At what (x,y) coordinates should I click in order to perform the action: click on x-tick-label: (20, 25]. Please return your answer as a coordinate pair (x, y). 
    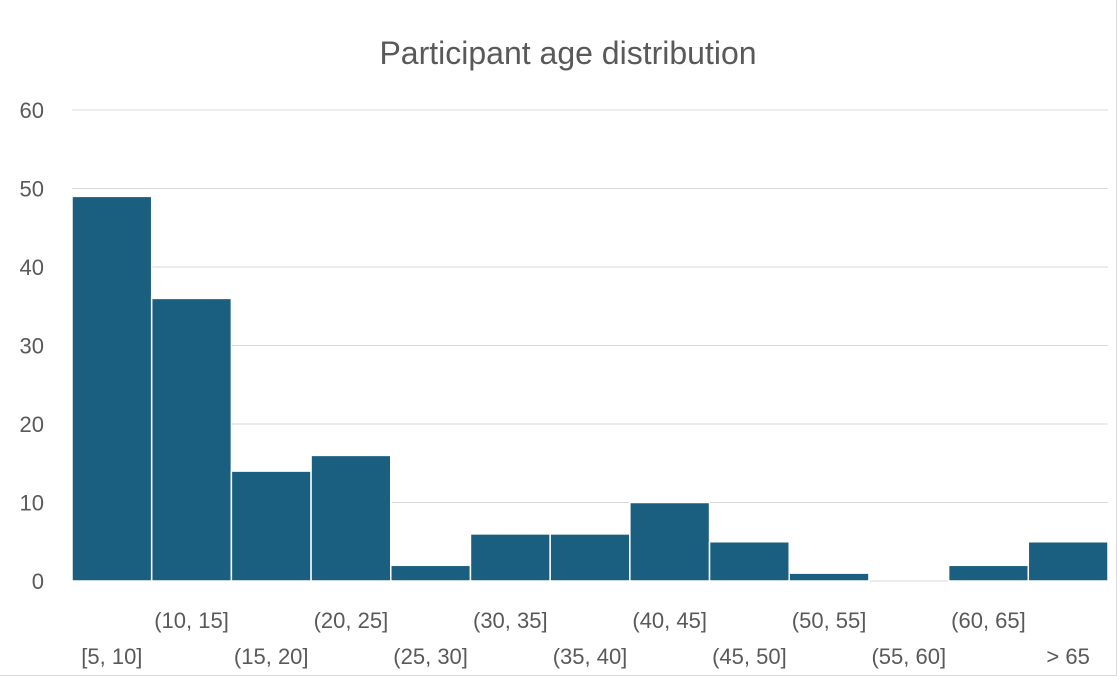
    Looking at the image, I should click on (351, 620).